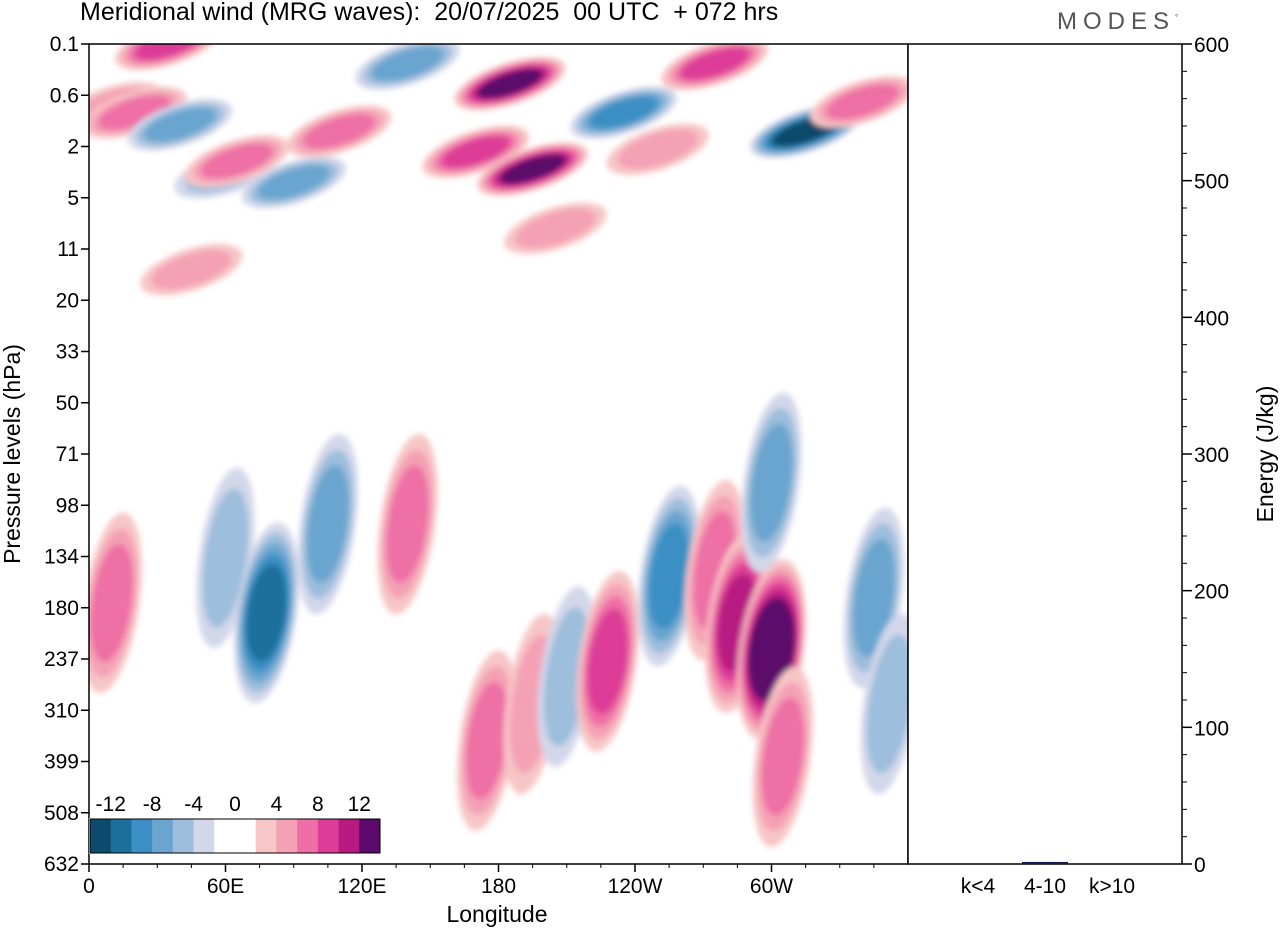  Describe the element at coordinates (68, 249) in the screenshot. I see `y-tick-label: 11` at that location.